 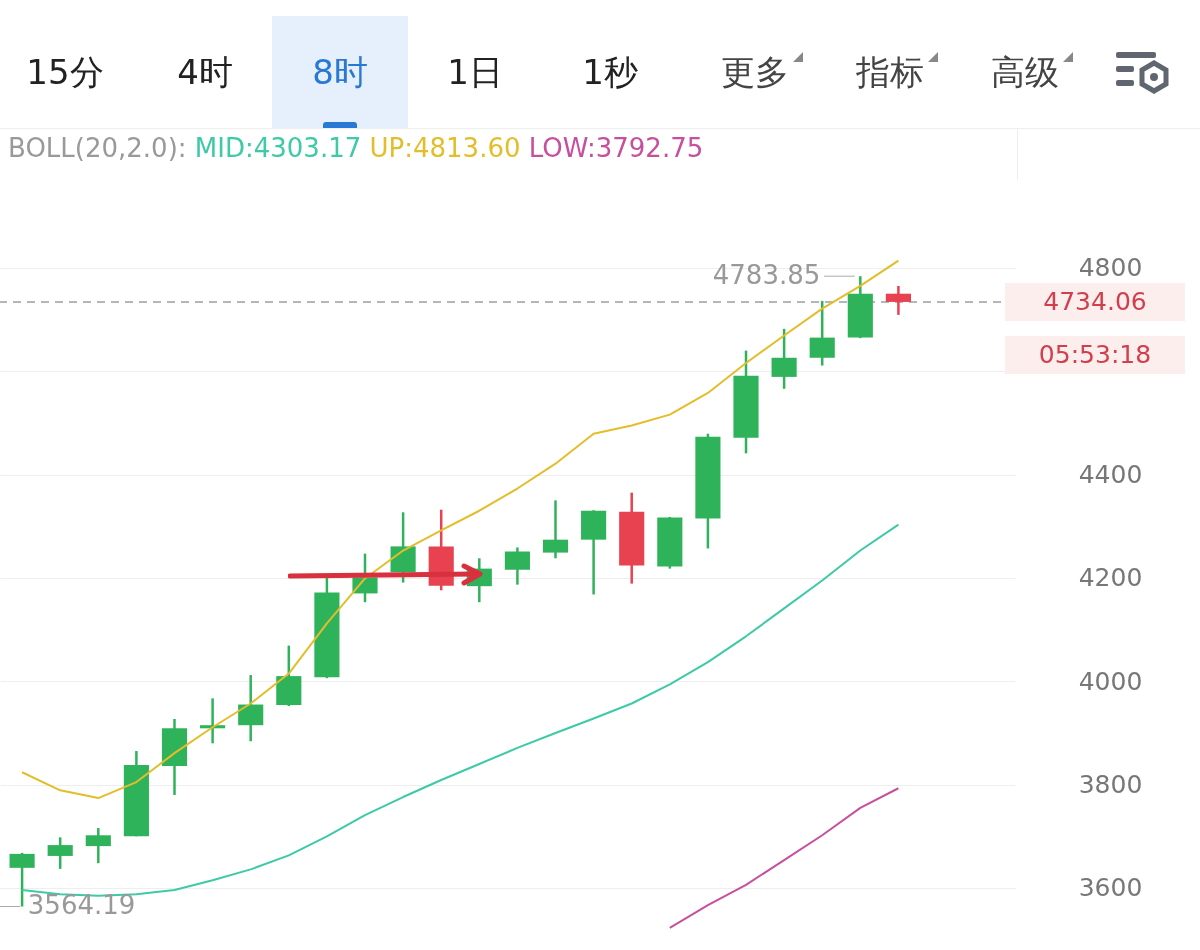 What do you see at coordinates (1110, 268) in the screenshot?
I see `y-tick-label: 4800` at bounding box center [1110, 268].